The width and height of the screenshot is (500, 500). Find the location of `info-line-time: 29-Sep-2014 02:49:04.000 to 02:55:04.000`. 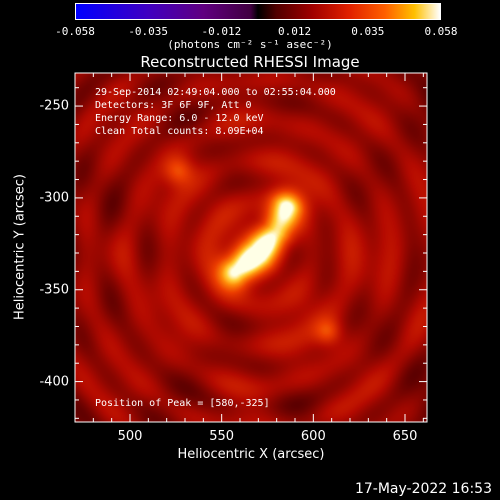

info-line-time: 29-Sep-2014 02:49:04.000 to 02:55:04.000 is located at coordinates (215, 92).